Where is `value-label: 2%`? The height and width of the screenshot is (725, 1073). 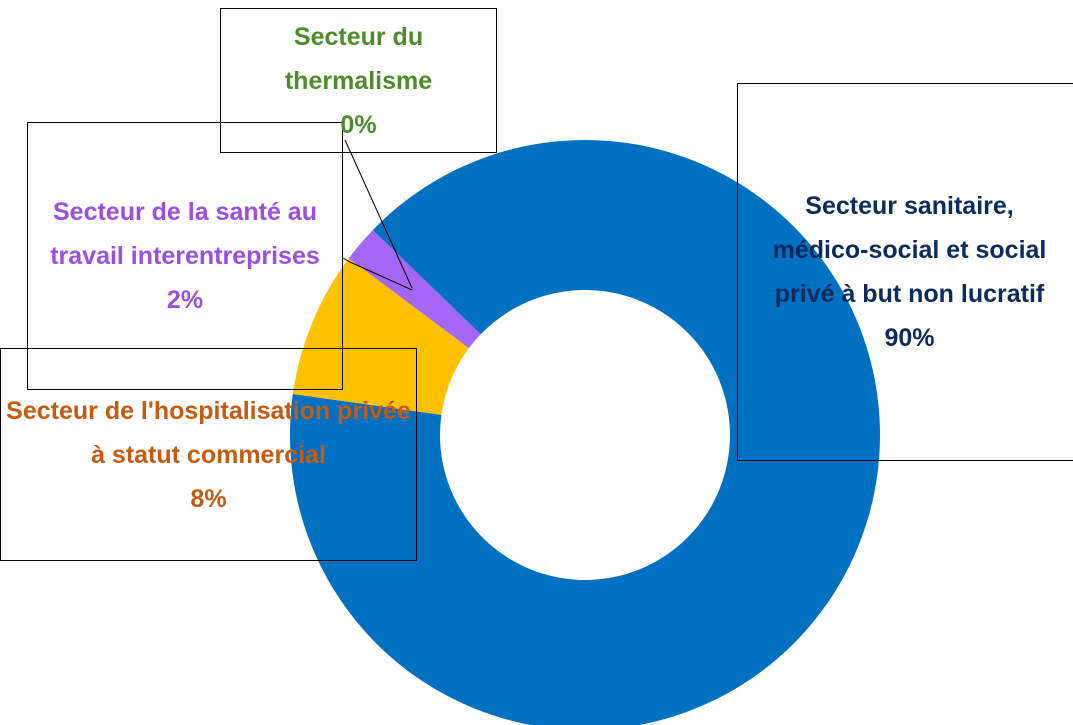 value-label: 2% is located at coordinates (185, 300).